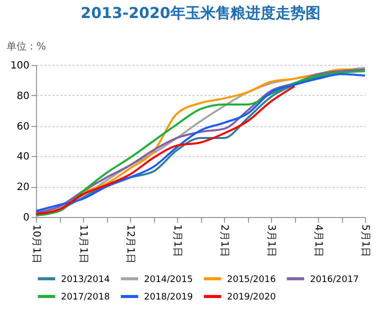 The image size is (392, 309). Describe the element at coordinates (23, 96) in the screenshot. I see `y-tick-label: 80` at that location.